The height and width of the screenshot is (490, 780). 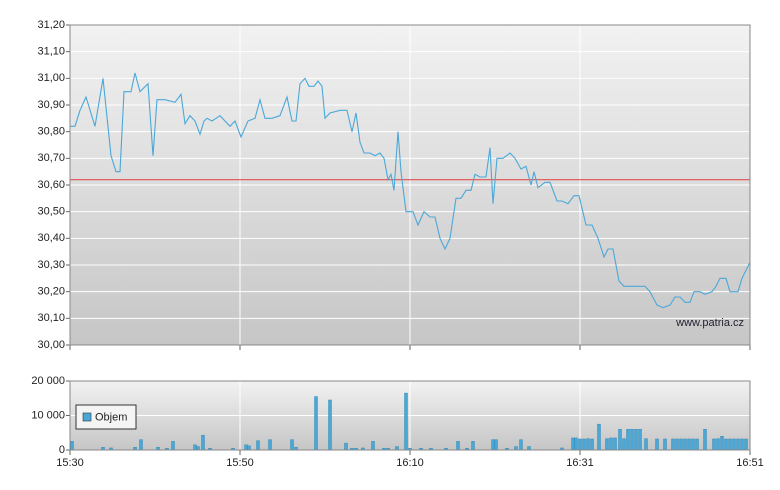 I want to click on y-tick-label: 10 000, so click(x=48, y=415).